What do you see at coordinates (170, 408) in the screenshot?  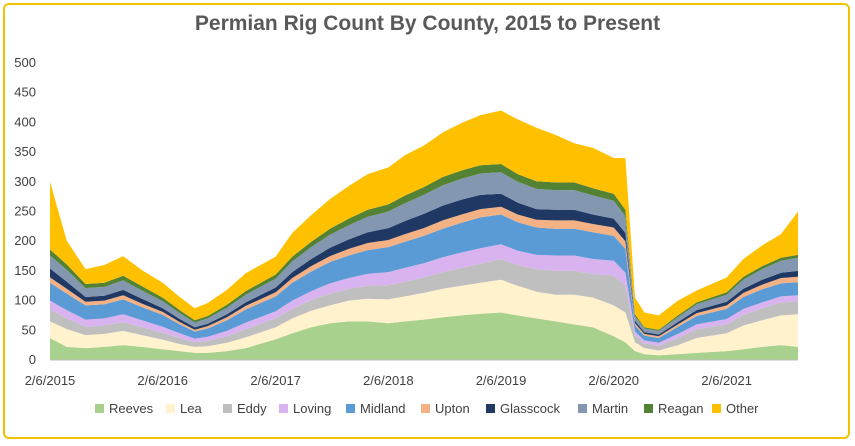 I see `legend-swatch-lea` at bounding box center [170, 408].